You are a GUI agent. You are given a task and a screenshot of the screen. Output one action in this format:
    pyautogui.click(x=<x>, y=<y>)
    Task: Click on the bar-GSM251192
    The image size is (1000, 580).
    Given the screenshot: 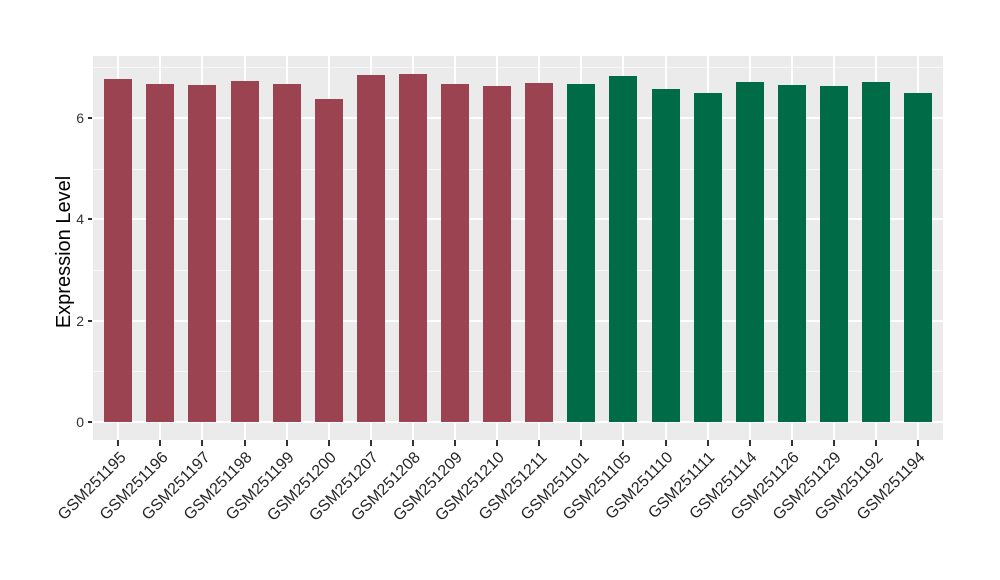 What is the action you would take?
    pyautogui.click(x=876, y=252)
    